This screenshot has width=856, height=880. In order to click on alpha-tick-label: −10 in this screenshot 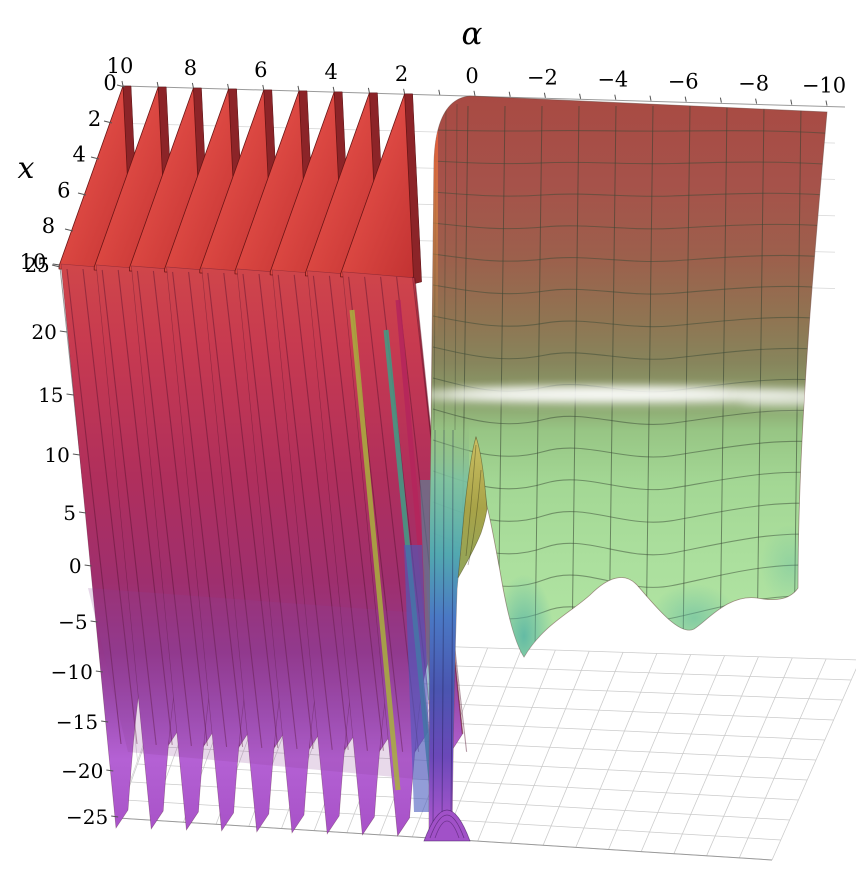, I will do `click(824, 86)`.